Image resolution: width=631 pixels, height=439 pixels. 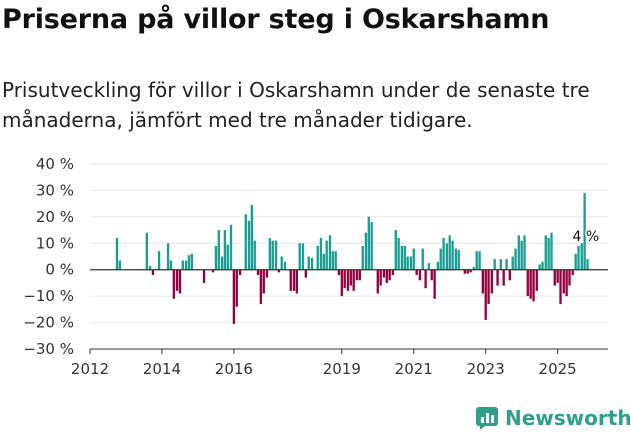 What do you see at coordinates (48, 323) in the screenshot?
I see `y-tick-label: −20 %` at bounding box center [48, 323].